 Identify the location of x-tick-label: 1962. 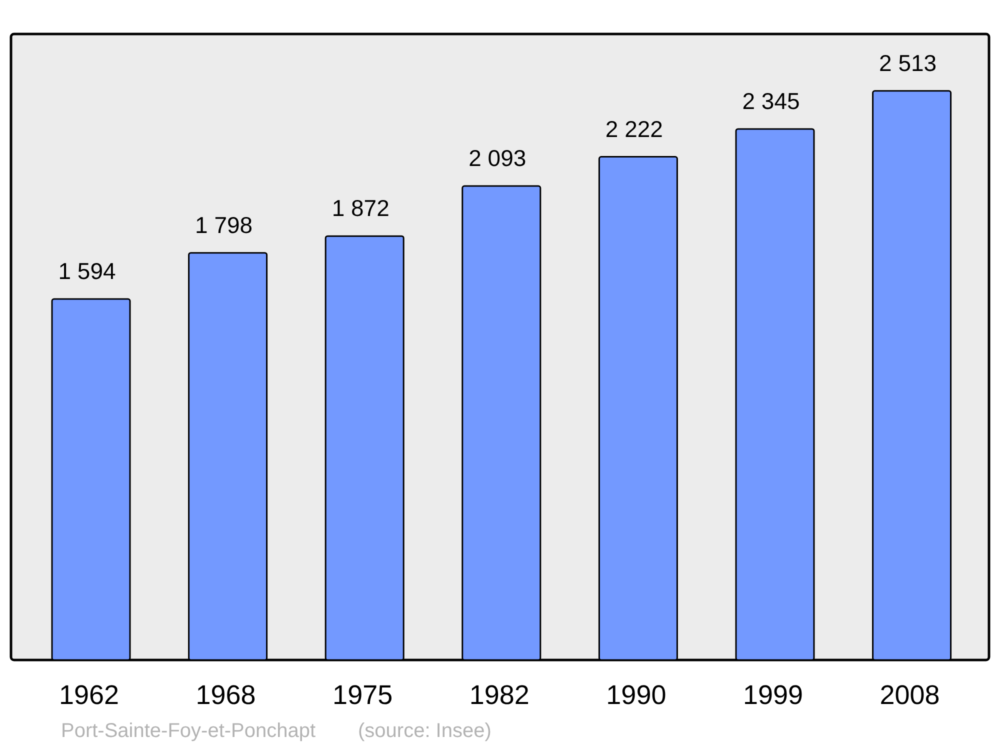
(89, 695).